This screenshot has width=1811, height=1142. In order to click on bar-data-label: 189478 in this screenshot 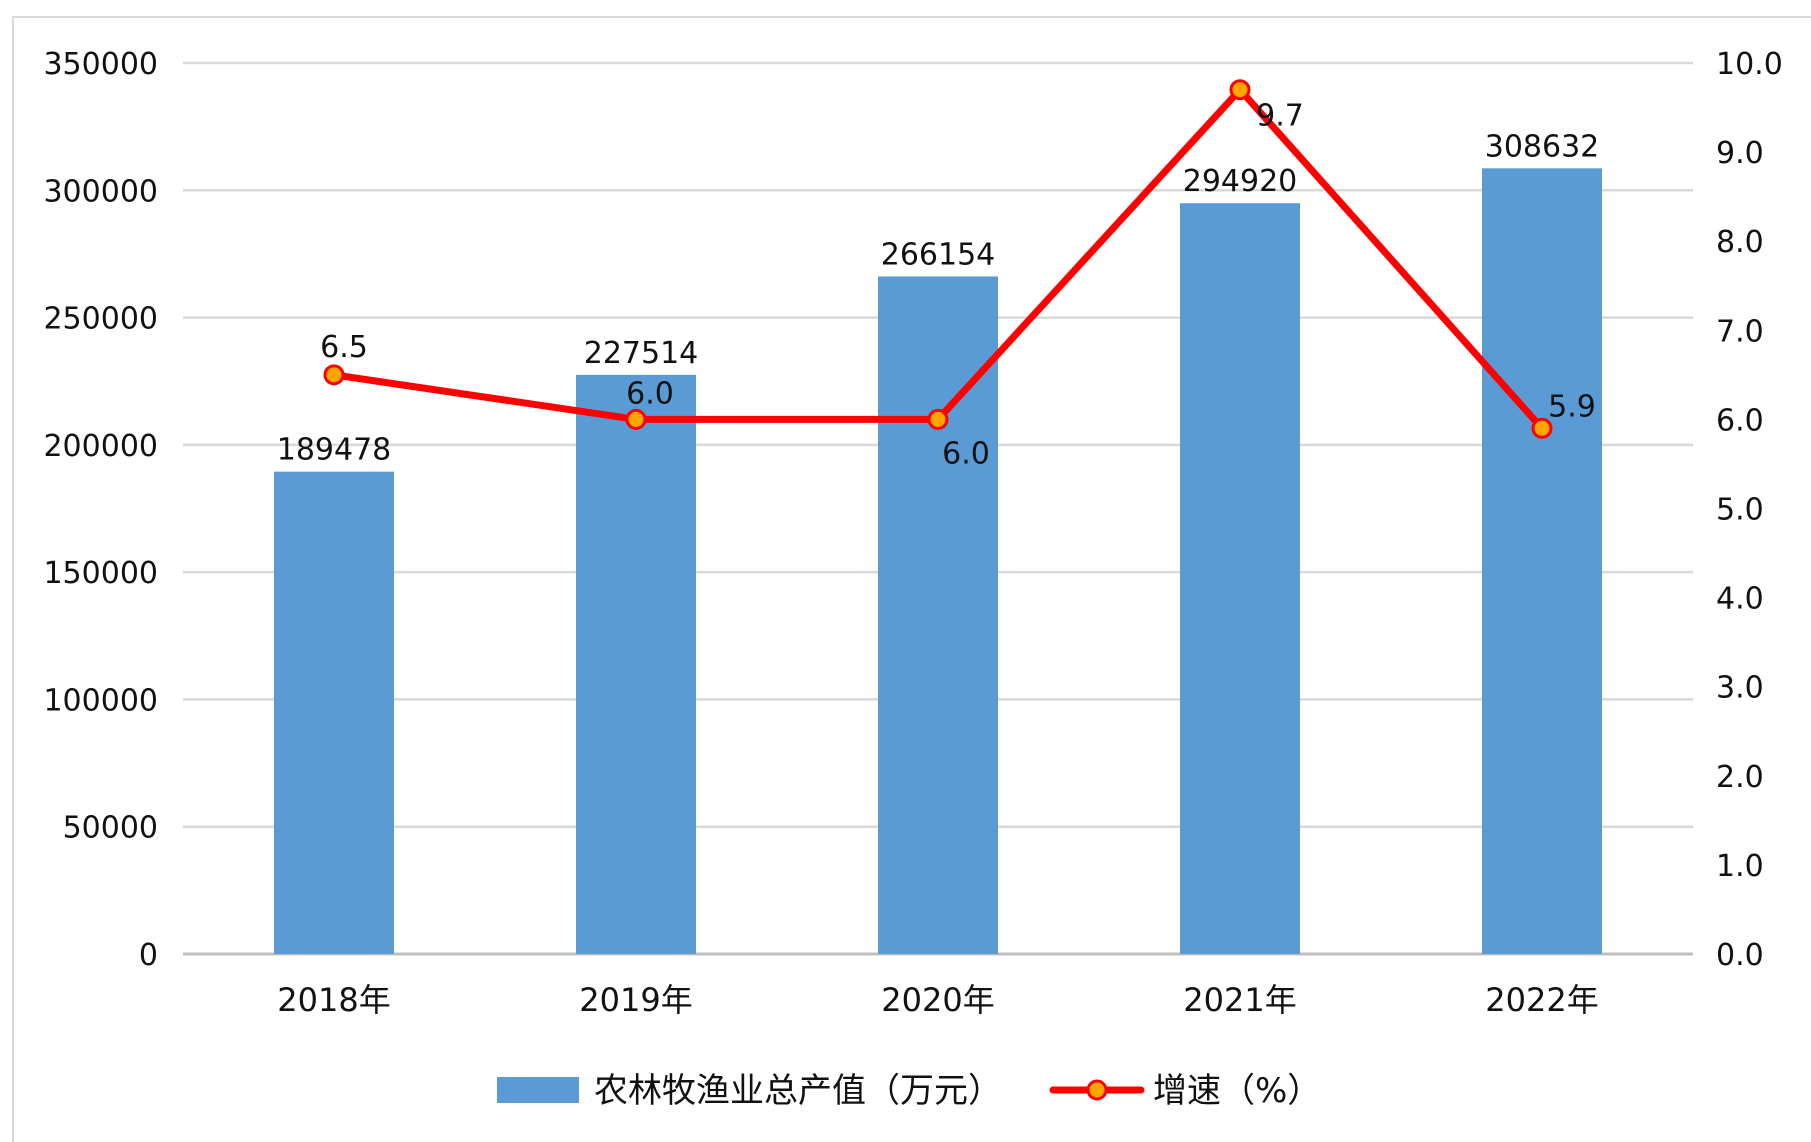, I will do `click(334, 450)`.